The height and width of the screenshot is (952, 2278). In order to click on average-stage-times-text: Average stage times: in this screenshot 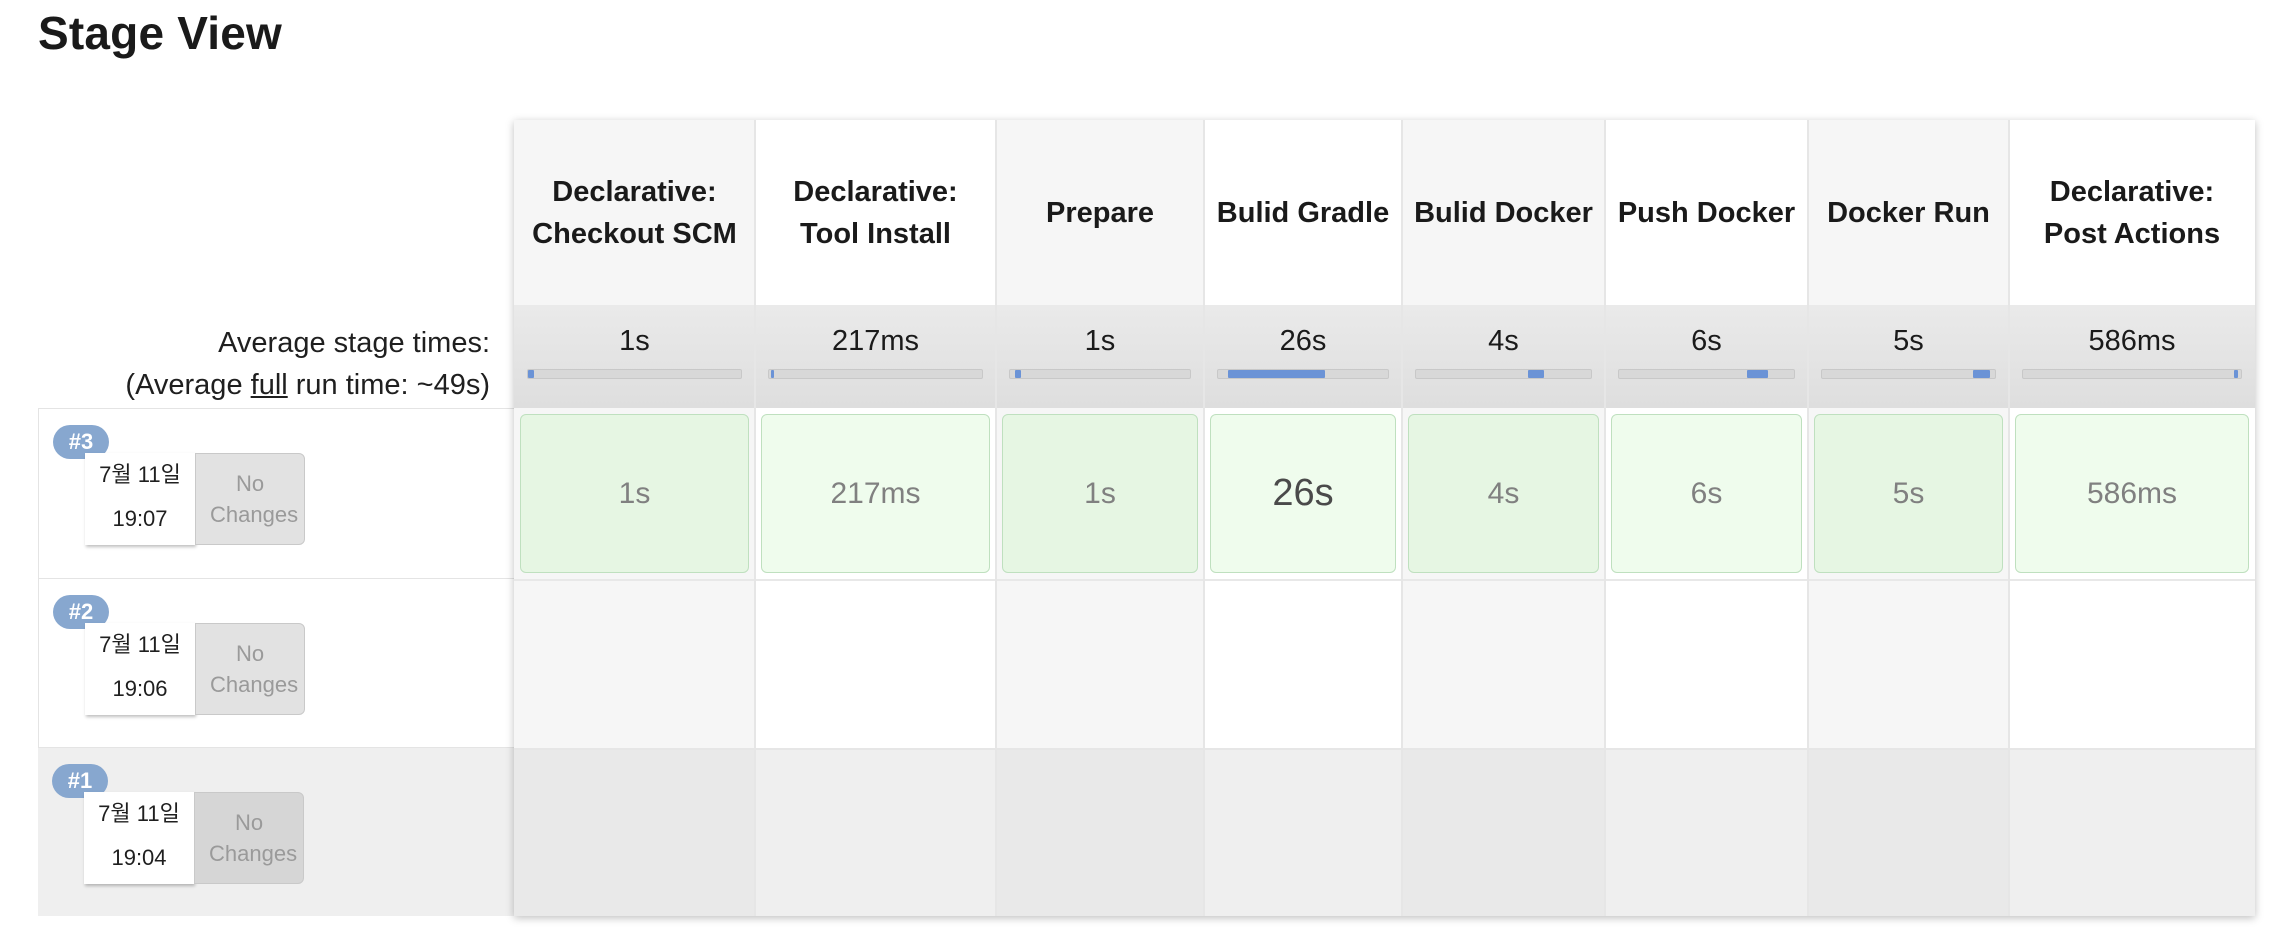, I will do `click(354, 343)`.